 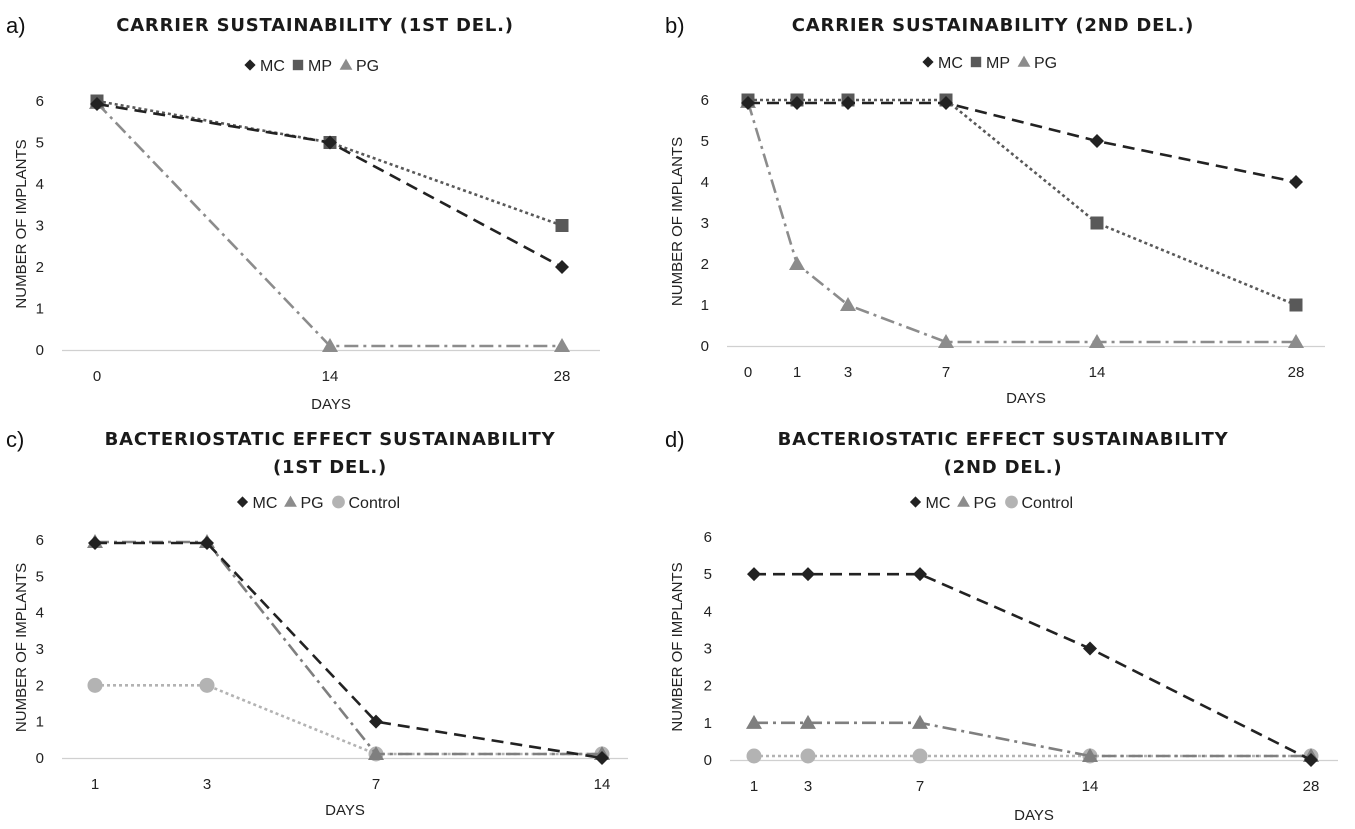 I want to click on panel-letter: d), so click(x=675, y=439).